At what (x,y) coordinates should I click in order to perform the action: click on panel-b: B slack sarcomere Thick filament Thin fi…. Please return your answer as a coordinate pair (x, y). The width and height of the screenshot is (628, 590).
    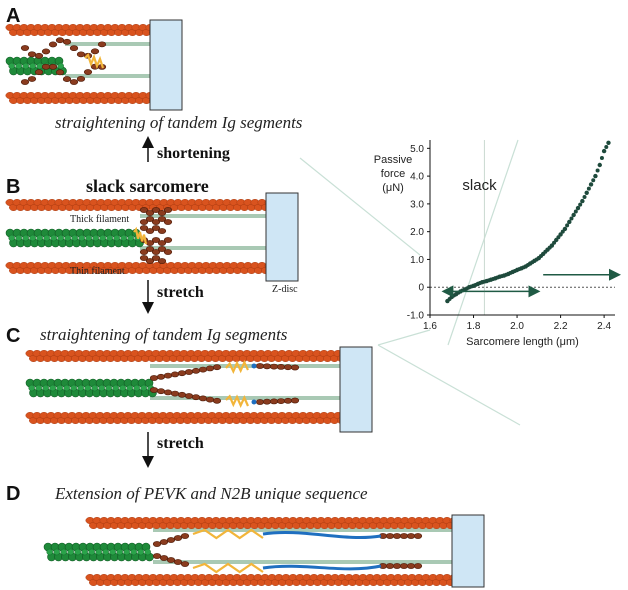
    Looking at the image, I should click on (152, 235).